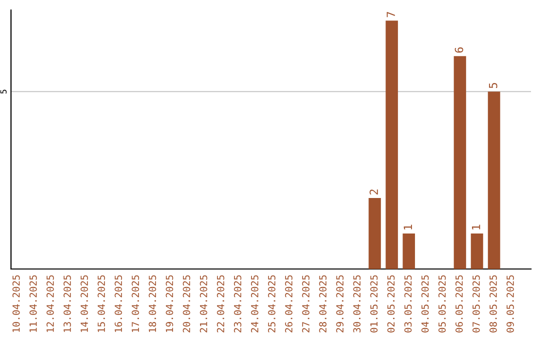 Image resolution: width=540 pixels, height=340 pixels. What do you see at coordinates (510, 303) in the screenshot?
I see `x-tick-label: 09.05.2025` at bounding box center [510, 303].